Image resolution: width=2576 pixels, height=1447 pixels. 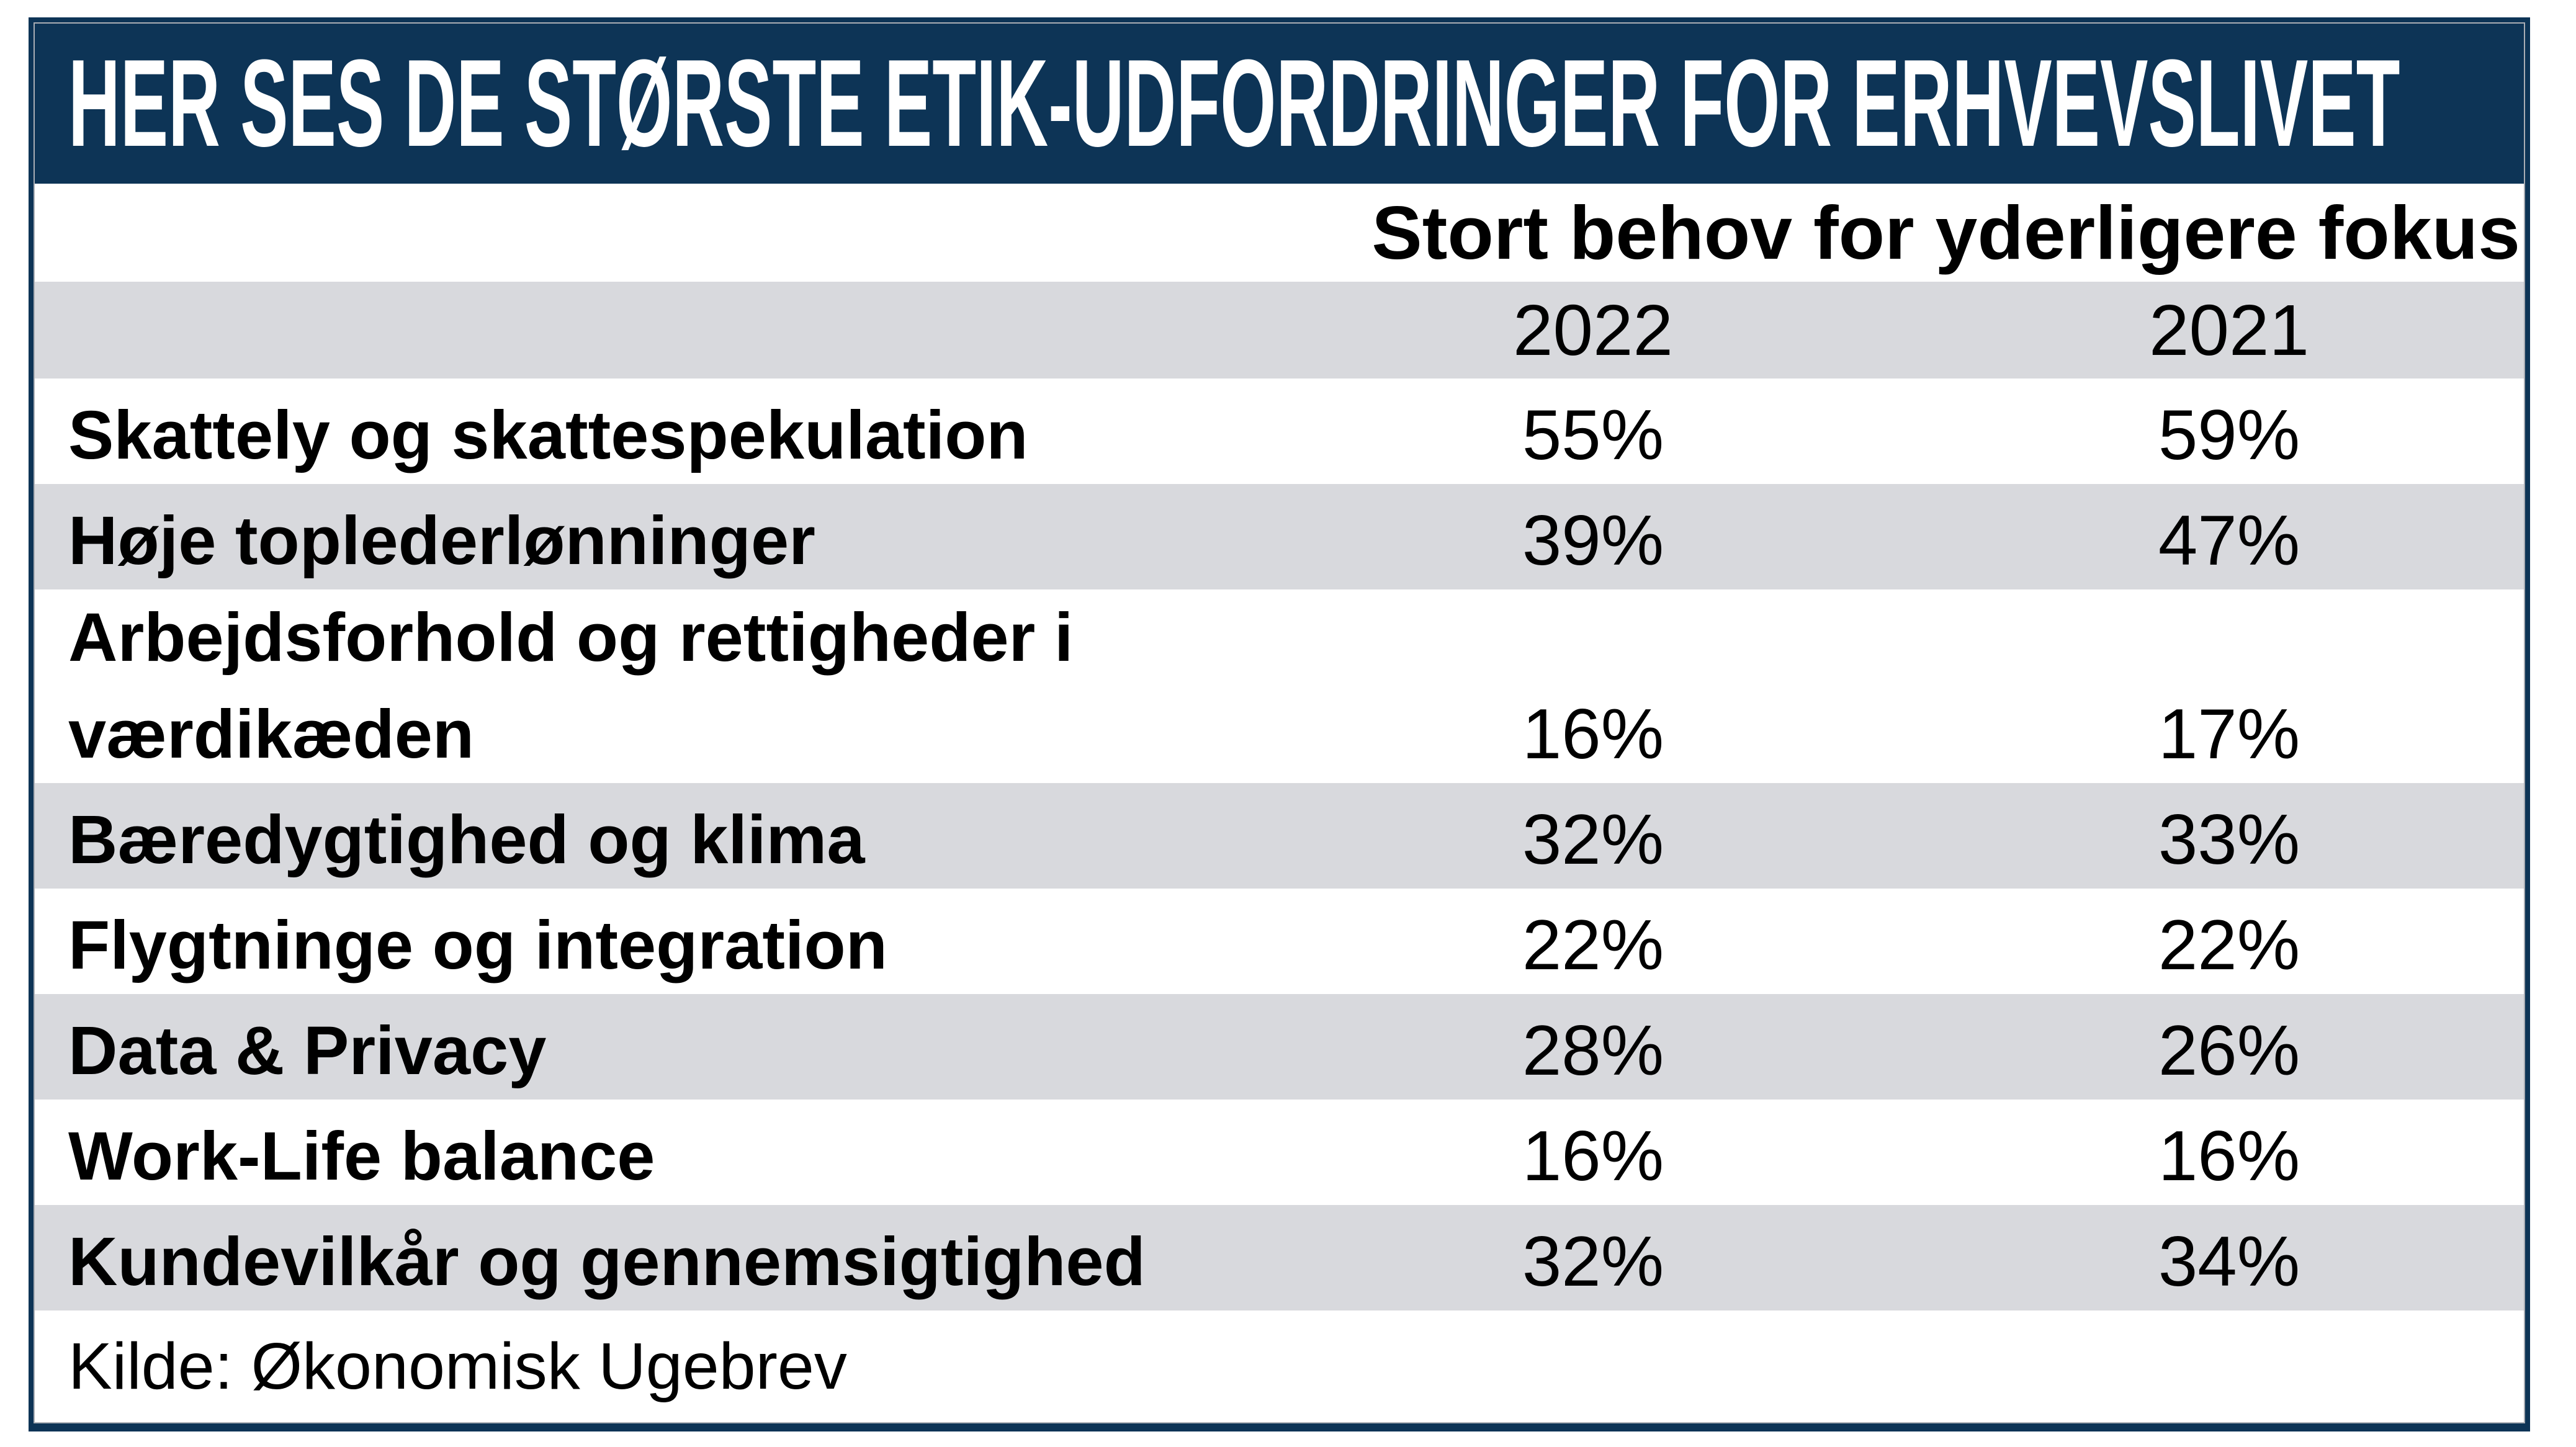 What do you see at coordinates (1593, 540) in the screenshot?
I see `value-2022: 39%` at bounding box center [1593, 540].